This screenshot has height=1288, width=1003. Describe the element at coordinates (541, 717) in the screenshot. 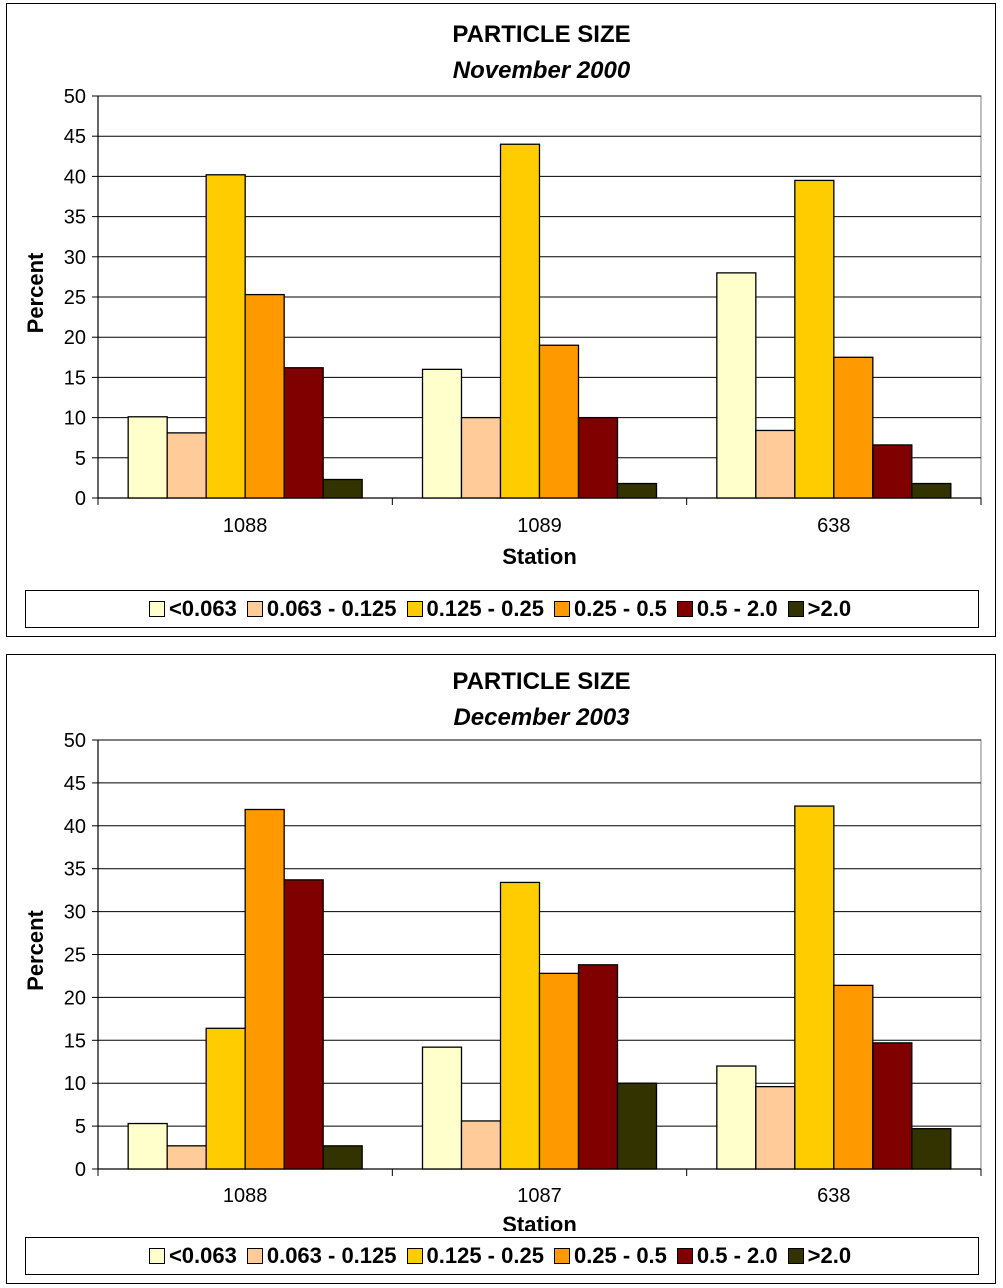

I see `chart-subtitle: December 2003` at that location.